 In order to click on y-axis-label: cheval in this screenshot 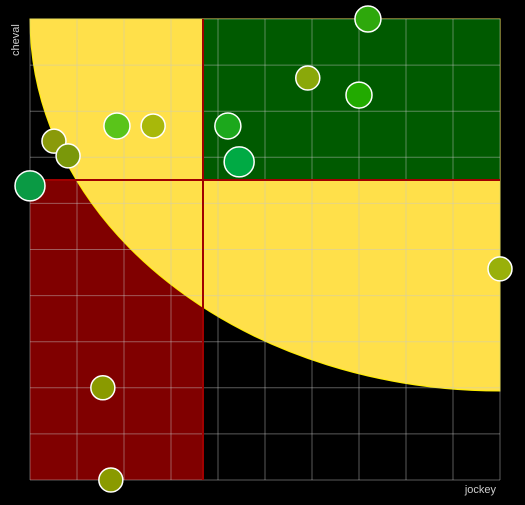, I will do `click(16, 40)`.